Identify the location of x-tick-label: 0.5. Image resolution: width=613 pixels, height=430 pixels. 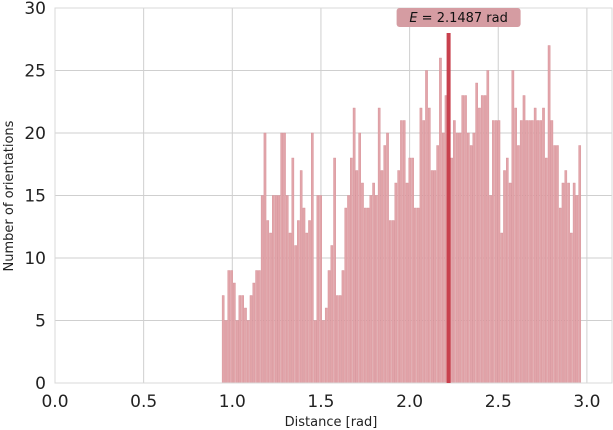
(143, 402).